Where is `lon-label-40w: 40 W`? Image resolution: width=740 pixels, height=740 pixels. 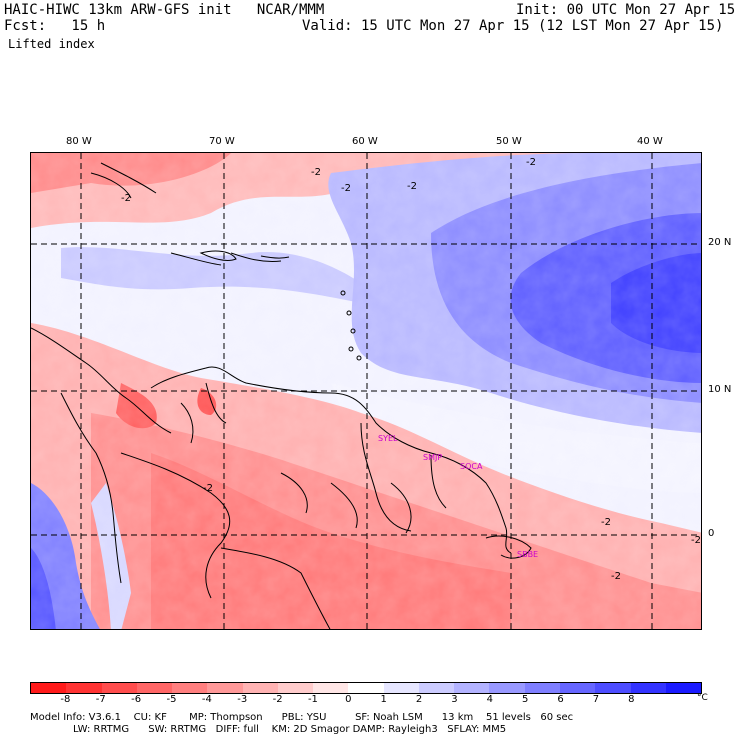
lon-label-40w: 40 W is located at coordinates (650, 141).